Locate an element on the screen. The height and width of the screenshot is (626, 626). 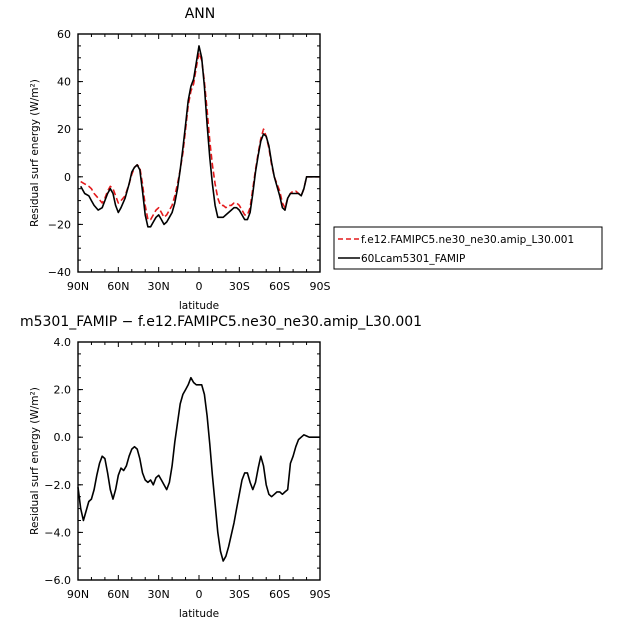
chart-bottom-plot-frame is located at coordinates (199, 461).